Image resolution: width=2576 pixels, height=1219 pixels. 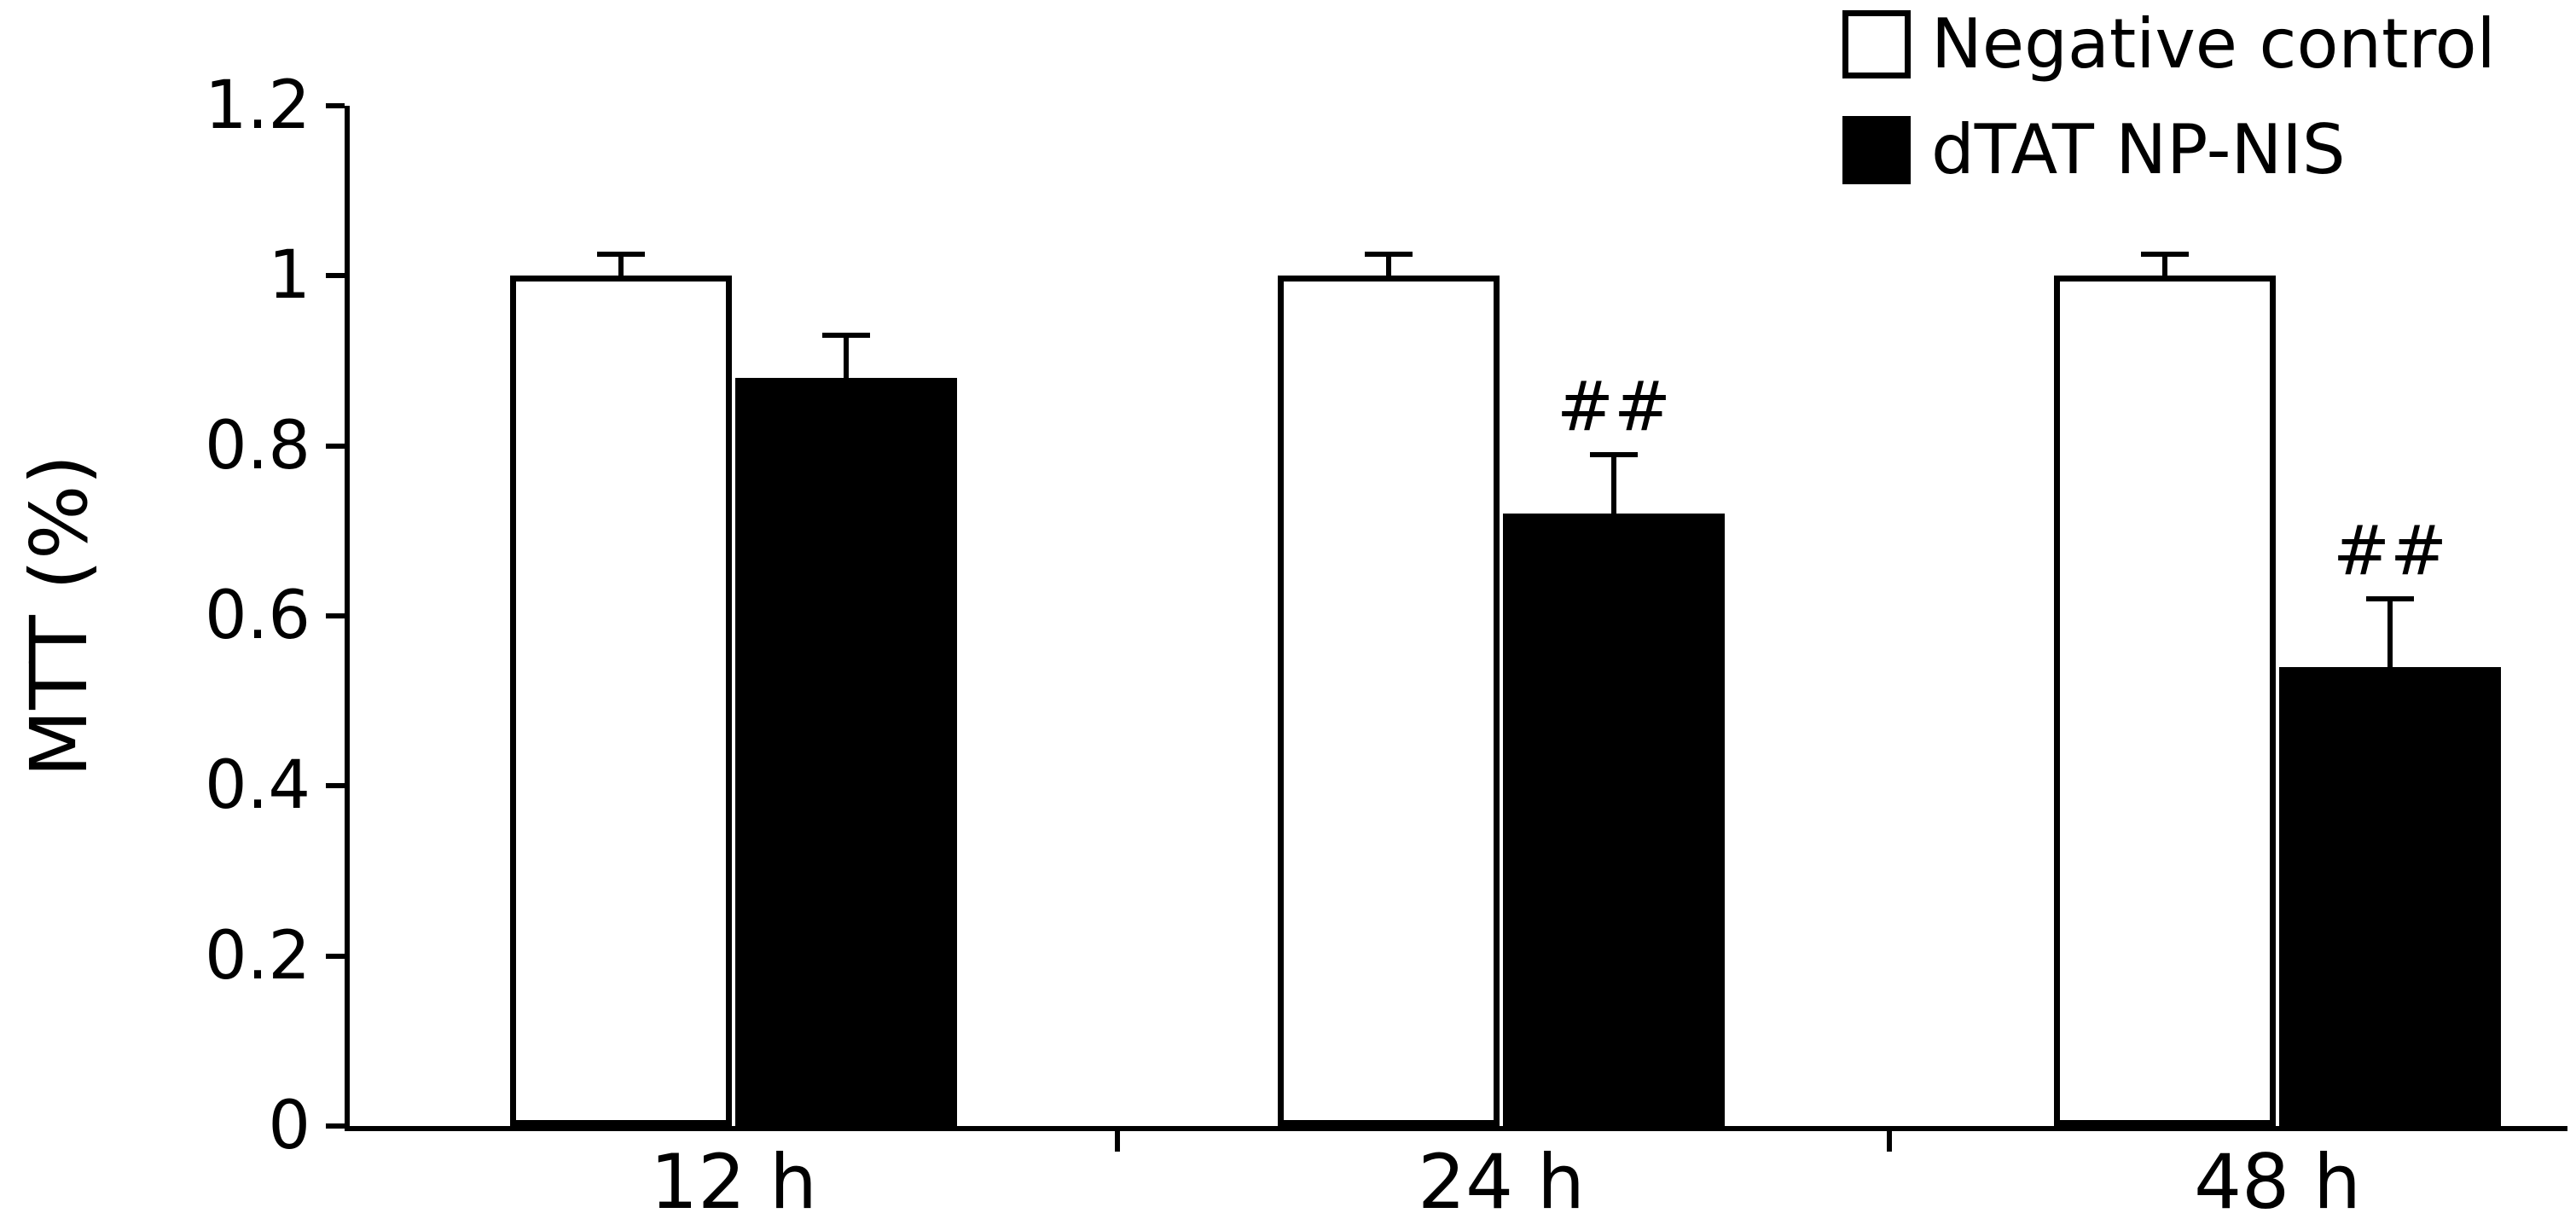 What do you see at coordinates (257, 616) in the screenshot?
I see `y-tick-label: 0.6` at bounding box center [257, 616].